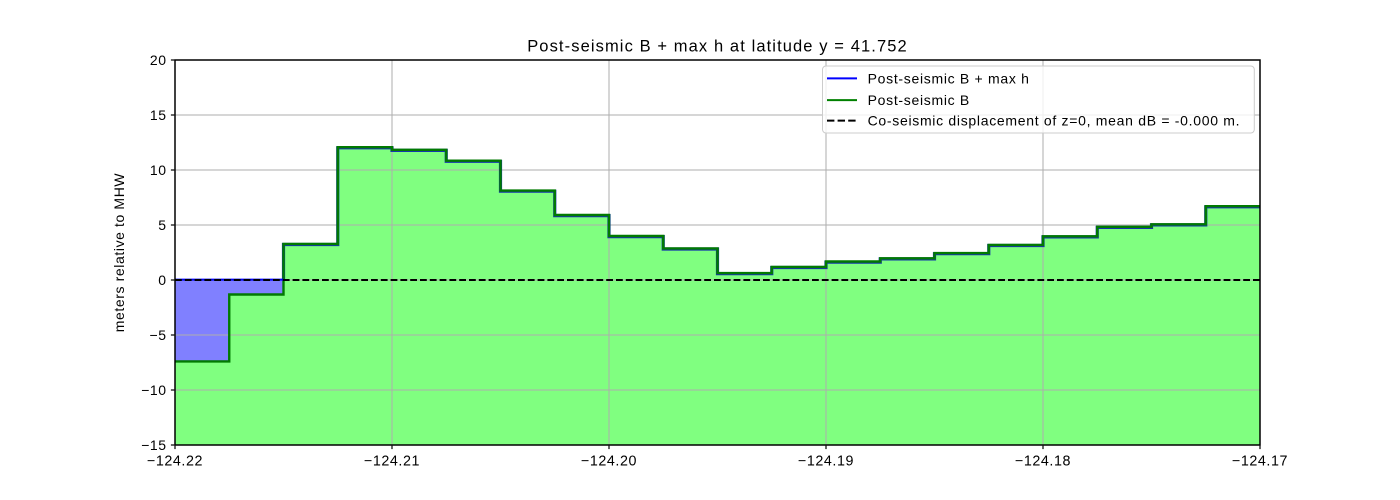 The image size is (1400, 500). I want to click on svg-text: −10, so click(153, 390).